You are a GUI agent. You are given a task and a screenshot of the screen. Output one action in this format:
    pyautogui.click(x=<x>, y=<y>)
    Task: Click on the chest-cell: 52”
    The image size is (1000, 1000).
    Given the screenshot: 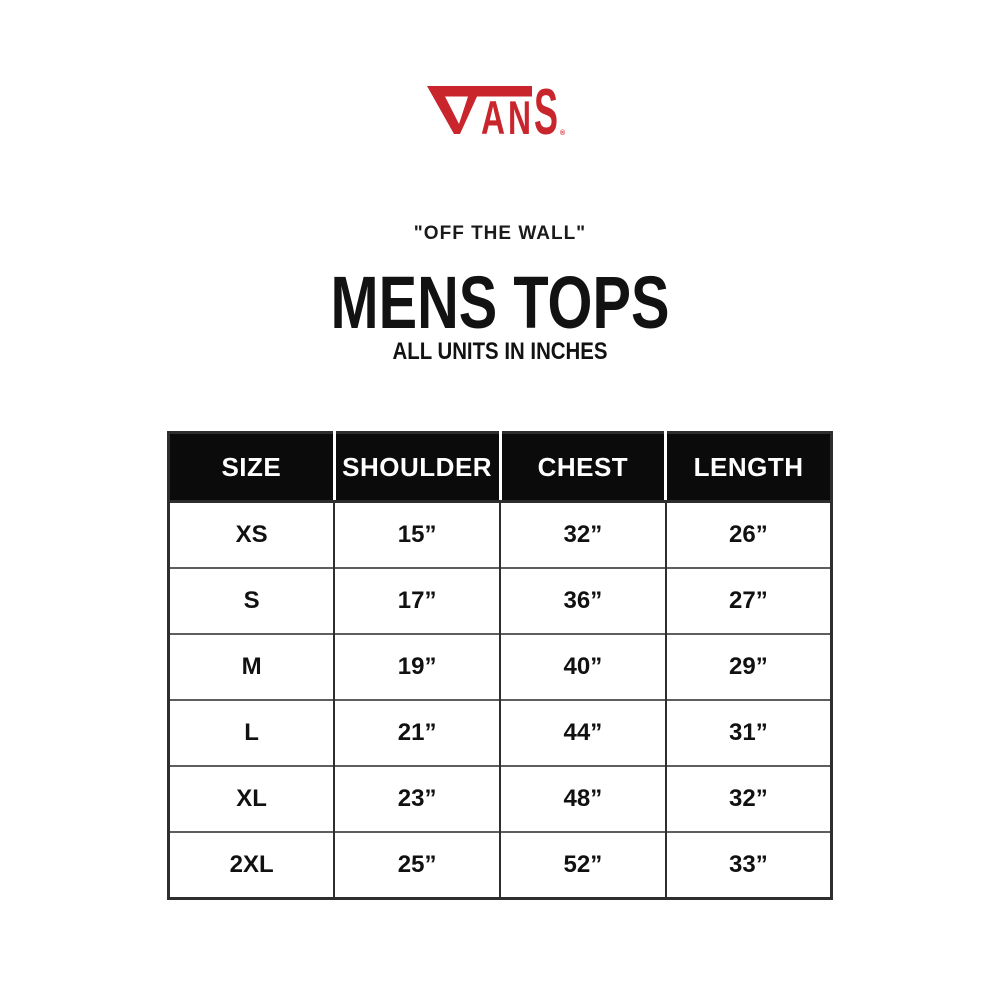 What is the action you would take?
    pyautogui.click(x=582, y=865)
    